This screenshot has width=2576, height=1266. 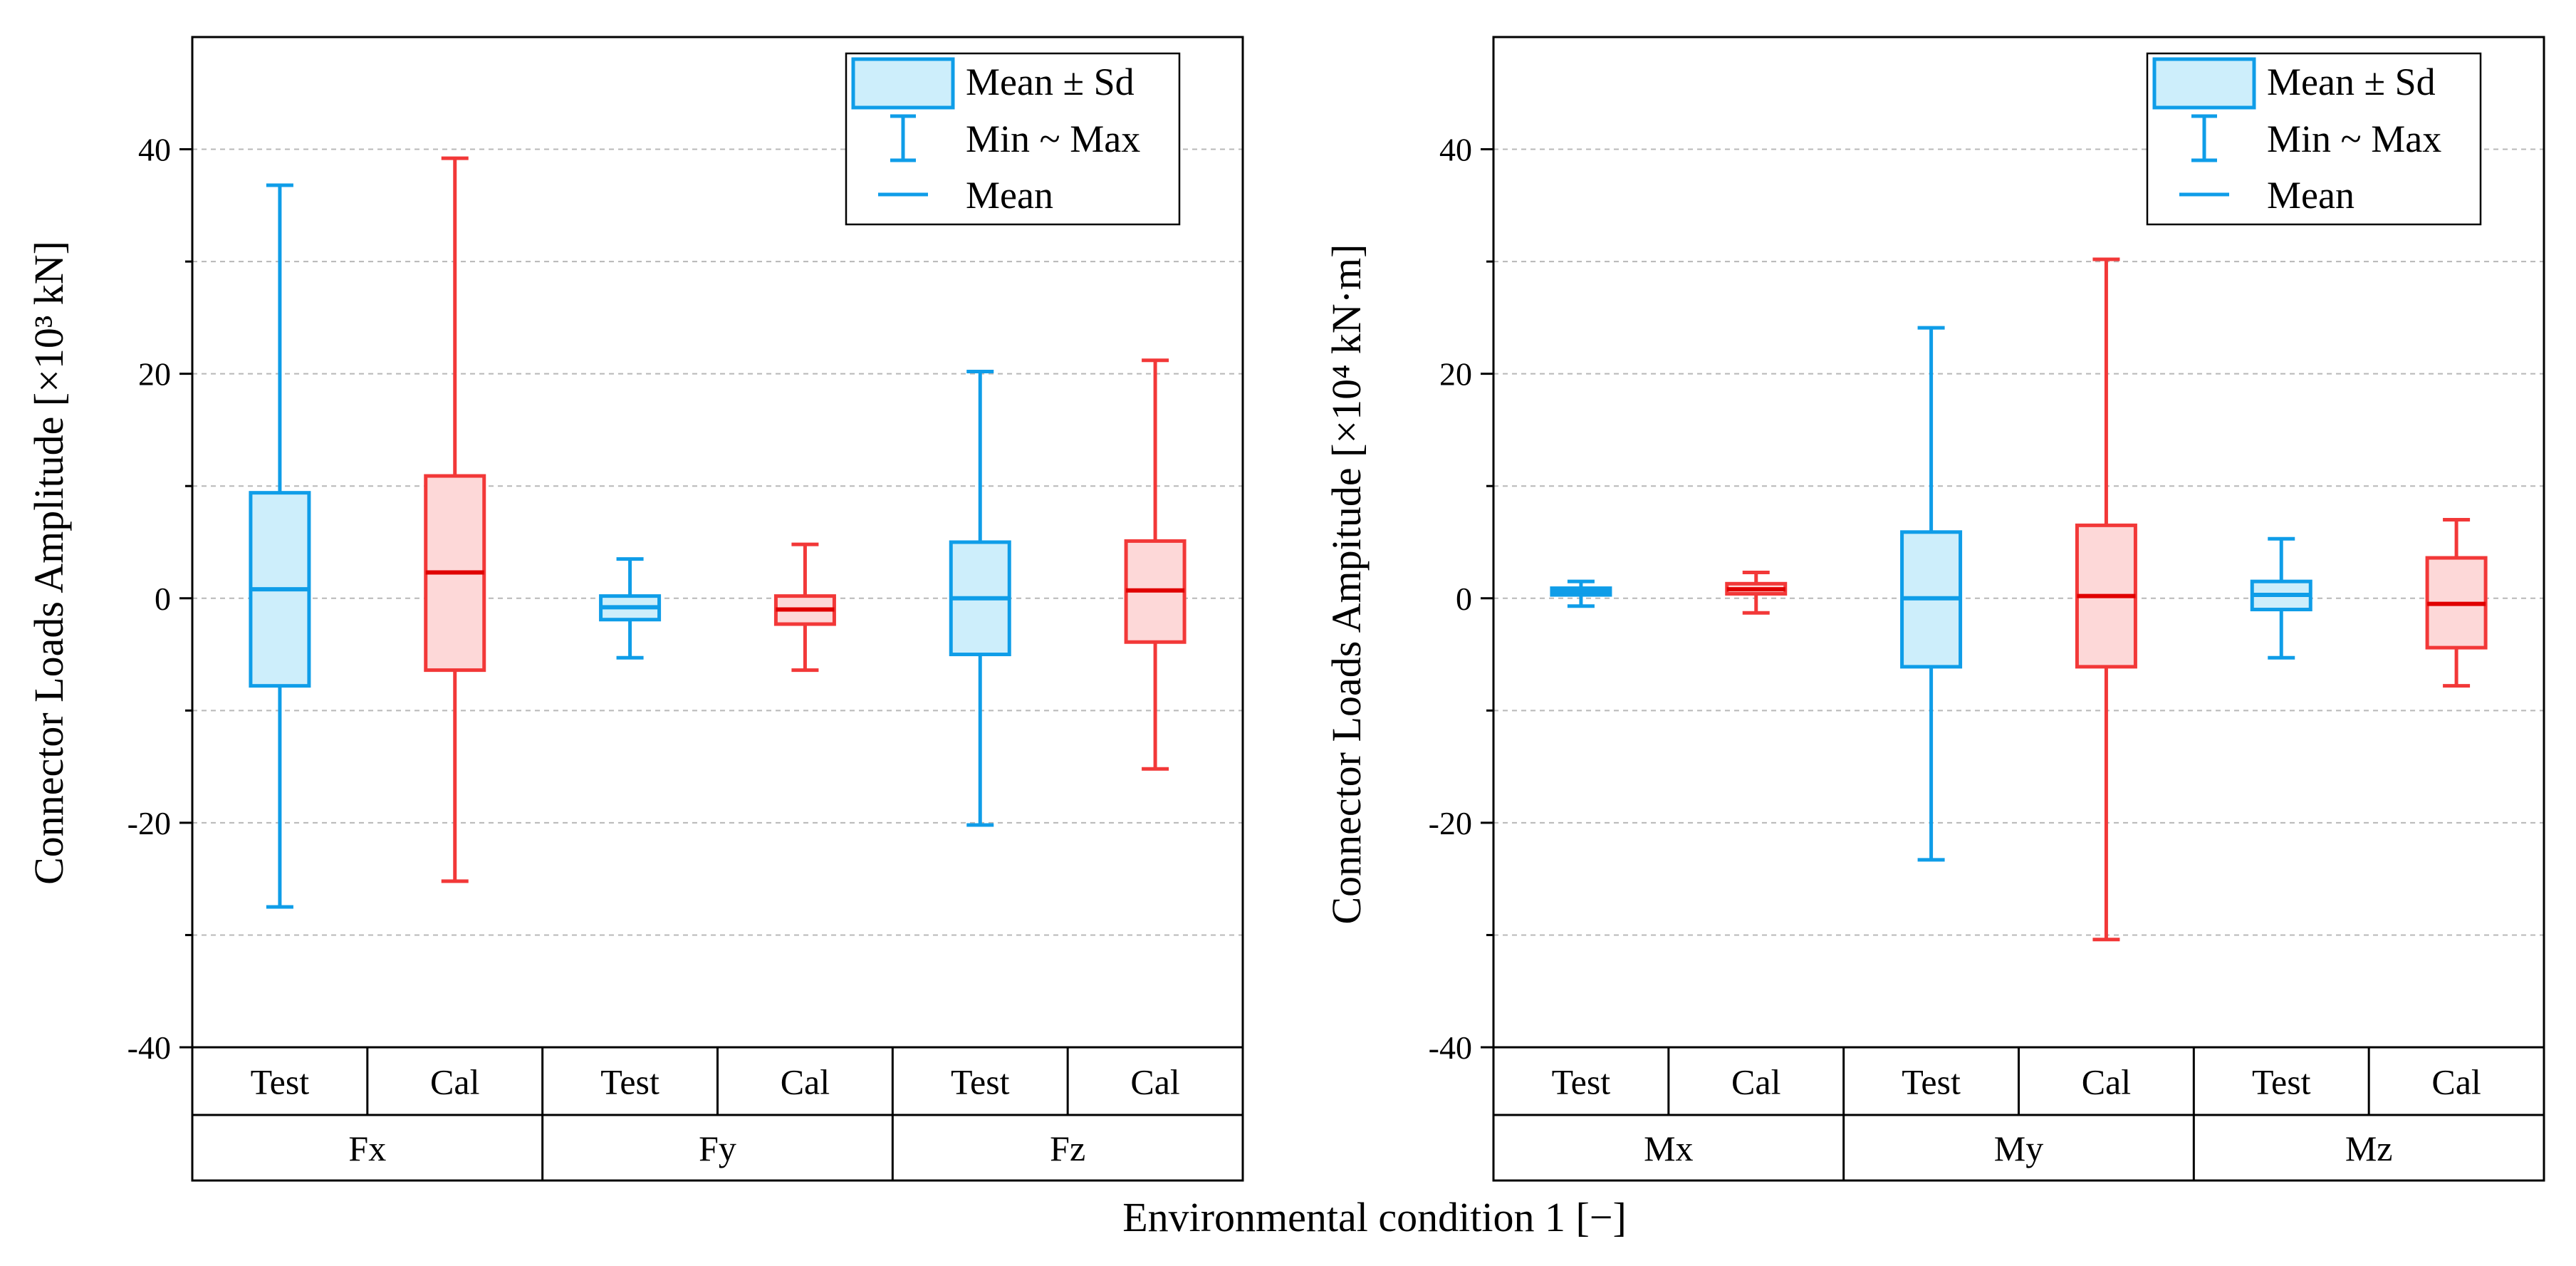 What do you see at coordinates (1346, 584) in the screenshot?
I see `y-axis-title: Connector Loads Ampitude [×10⁴ kN·m]` at bounding box center [1346, 584].